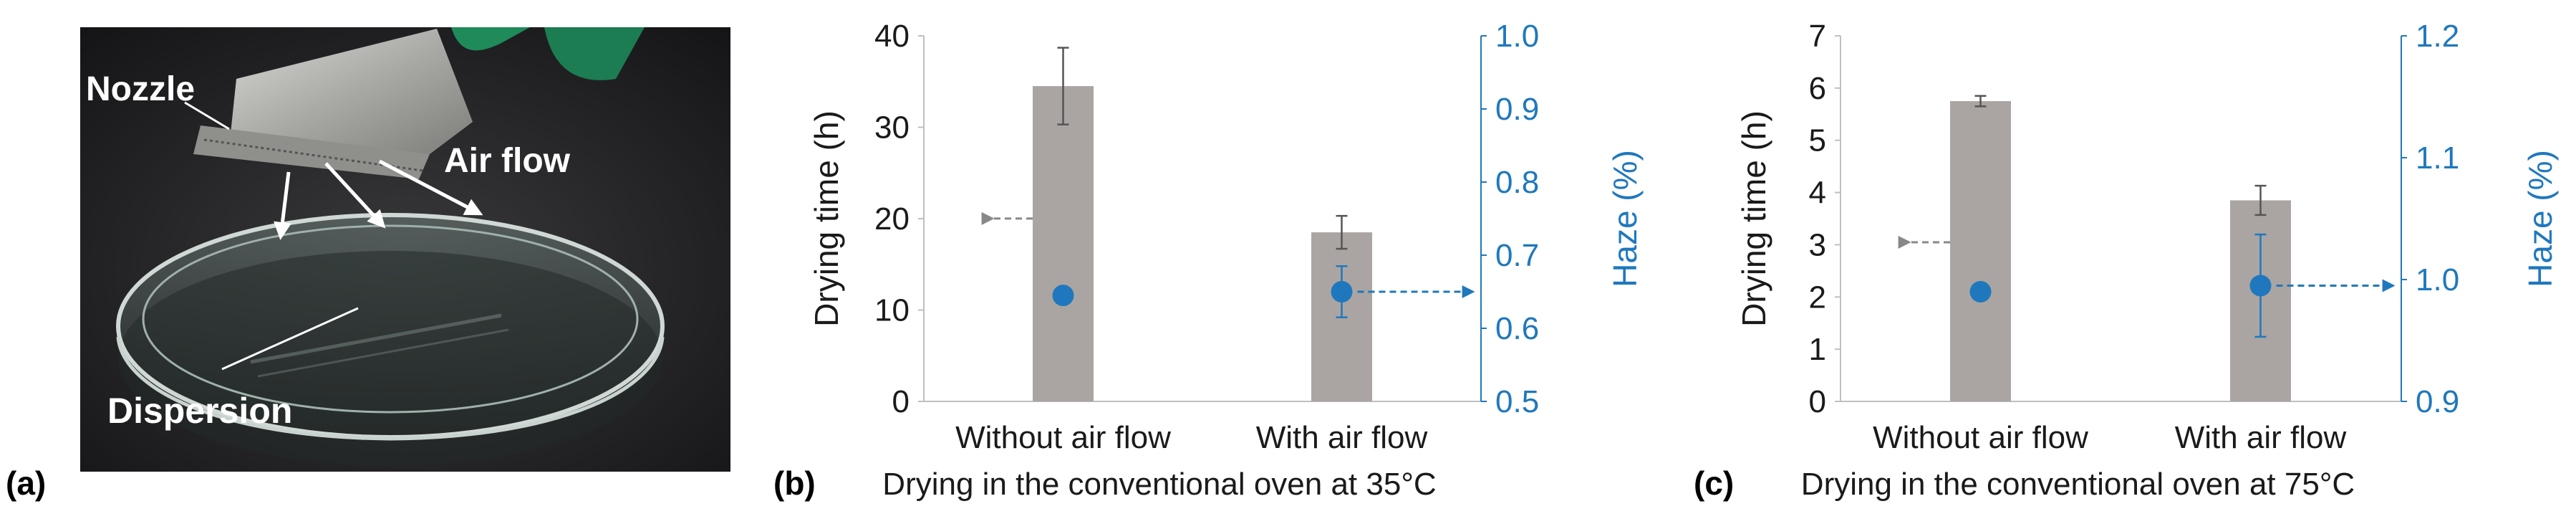  I want to click on y-tick-label-left: 2, so click(1817, 297).